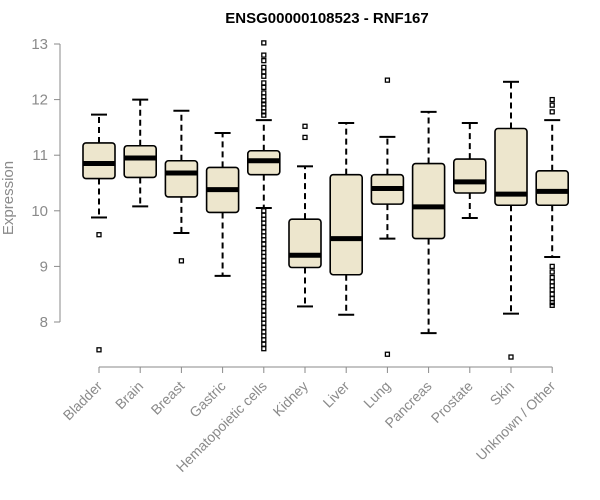 This screenshot has width=600, height=500. Describe the element at coordinates (376, 394) in the screenshot. I see `x-tick-label: Lung` at that location.